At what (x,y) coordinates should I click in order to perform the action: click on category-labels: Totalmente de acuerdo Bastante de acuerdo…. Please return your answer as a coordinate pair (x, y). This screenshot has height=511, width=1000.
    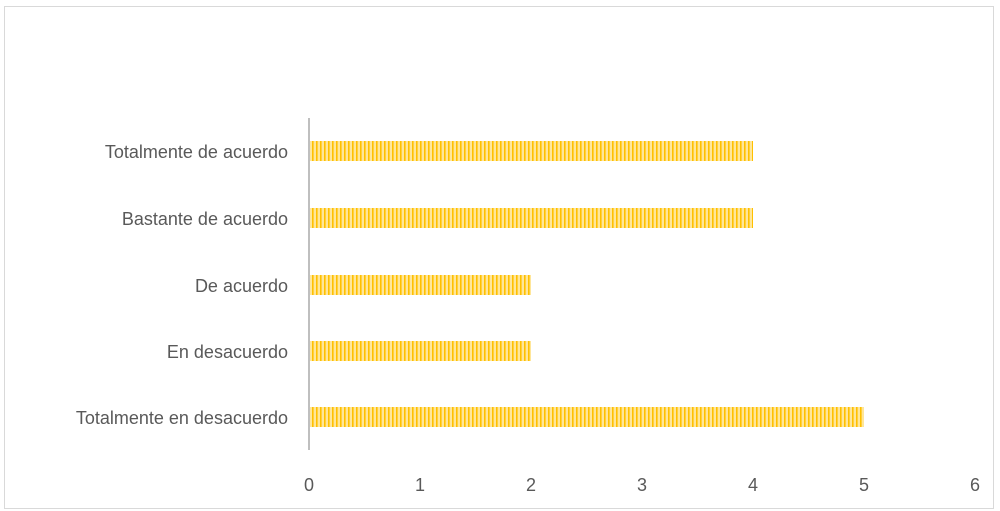
    Looking at the image, I should click on (182, 285).